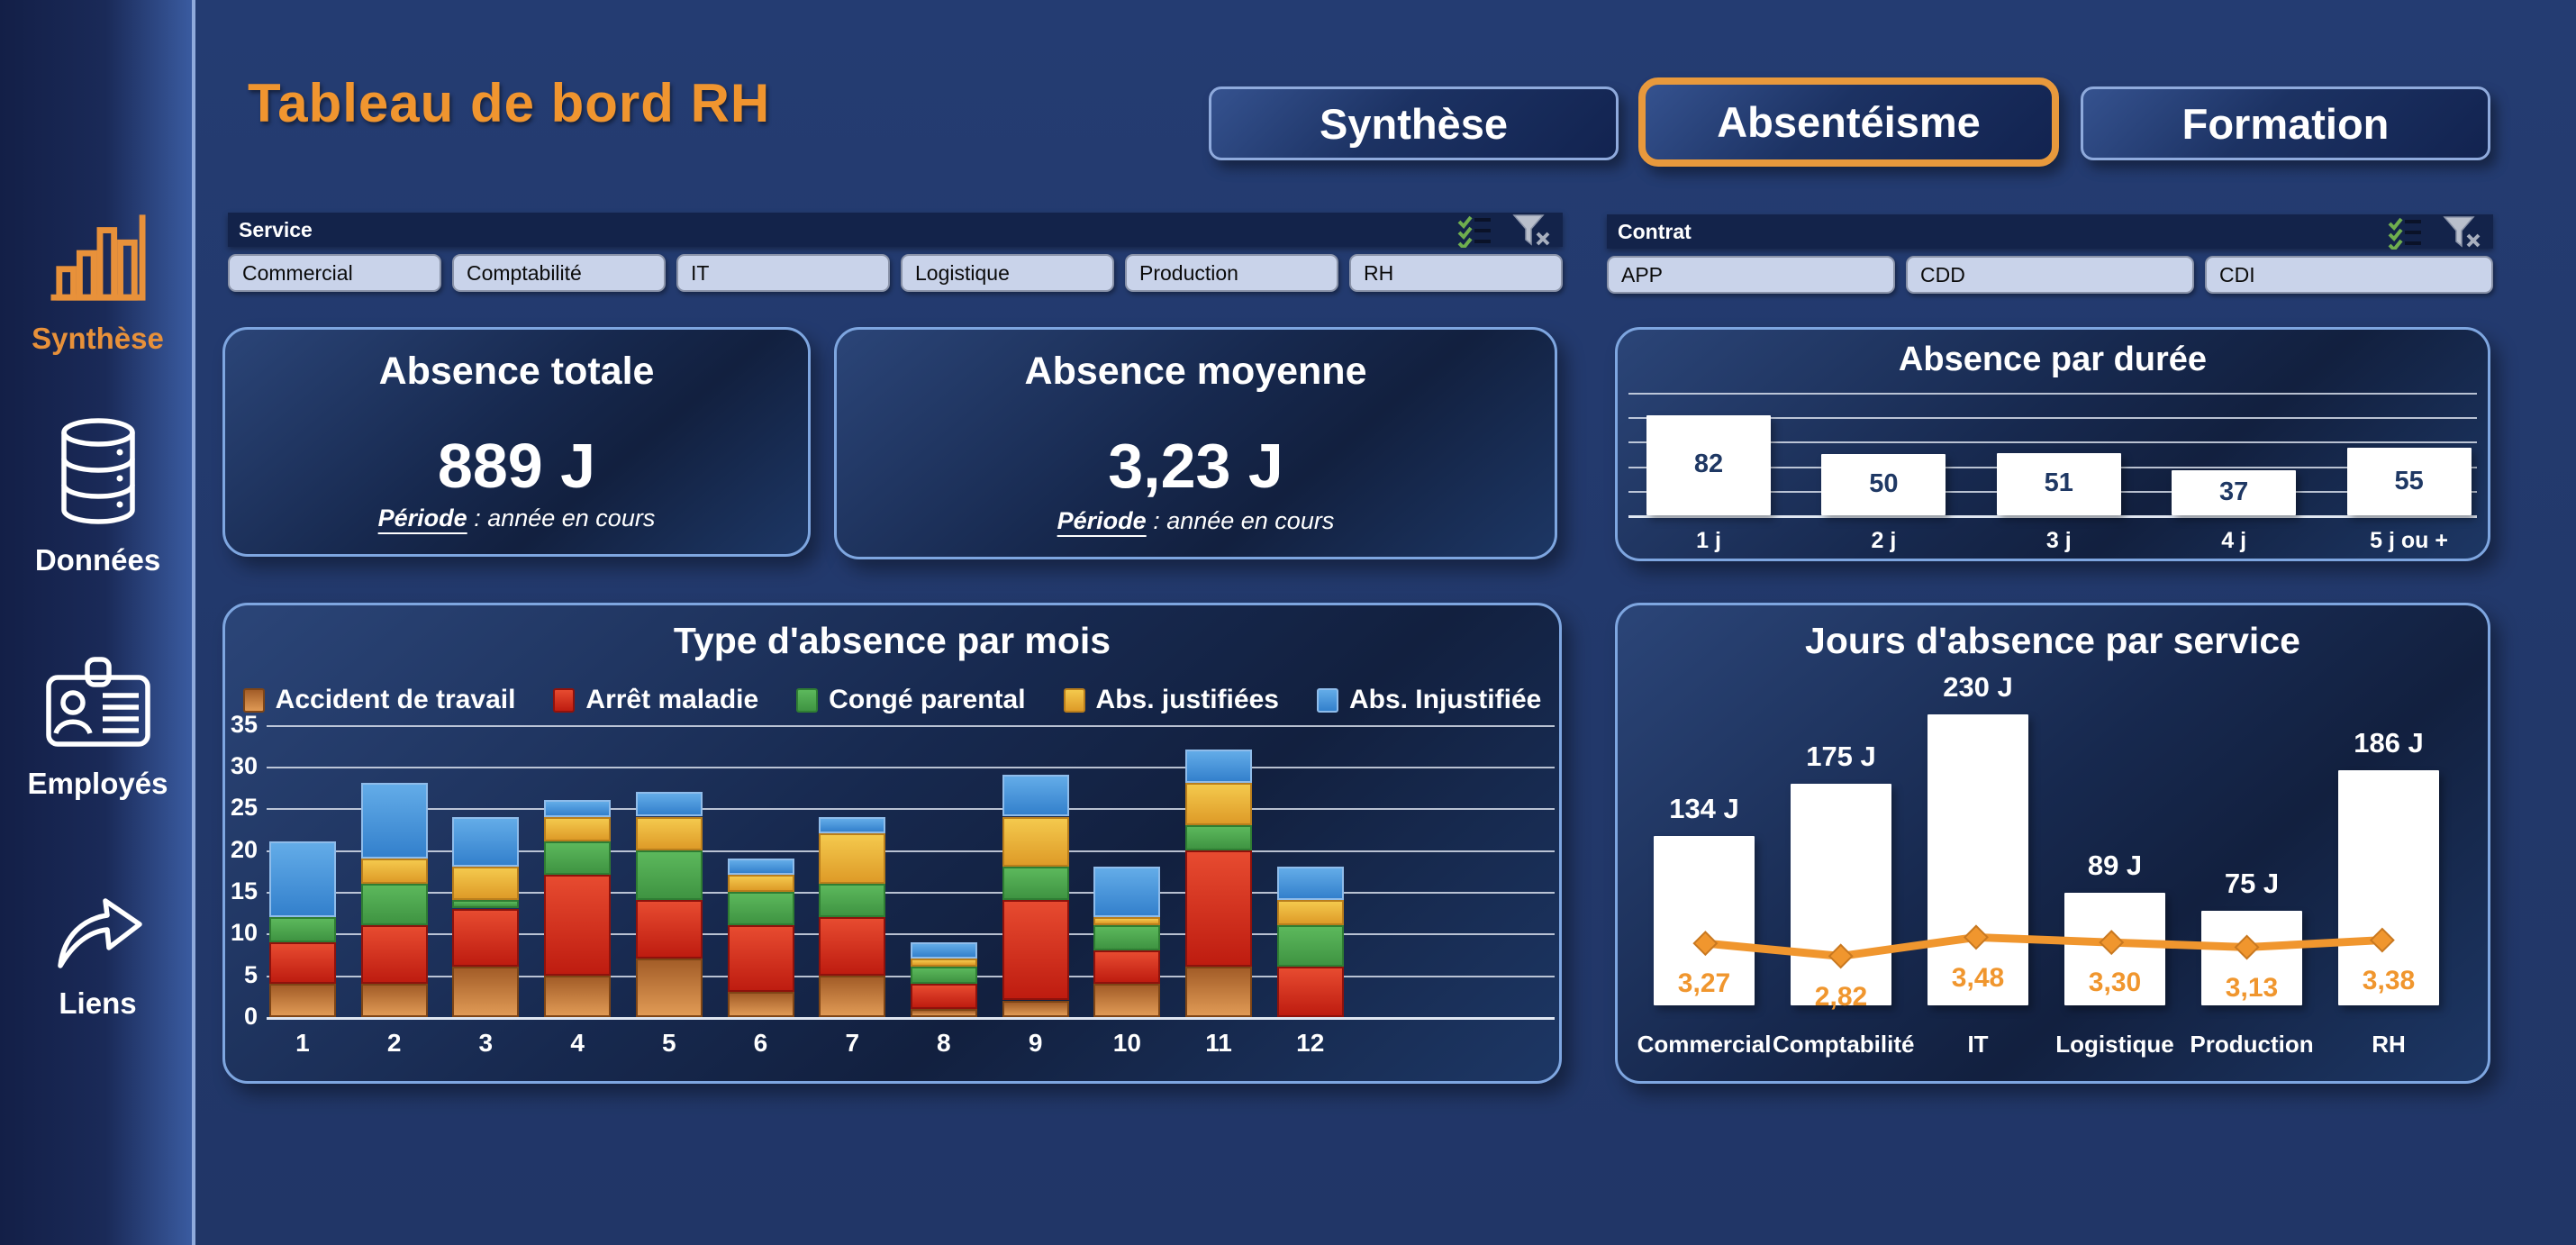 The image size is (2576, 1245). I want to click on line-value-label: 3,48, so click(1978, 977).